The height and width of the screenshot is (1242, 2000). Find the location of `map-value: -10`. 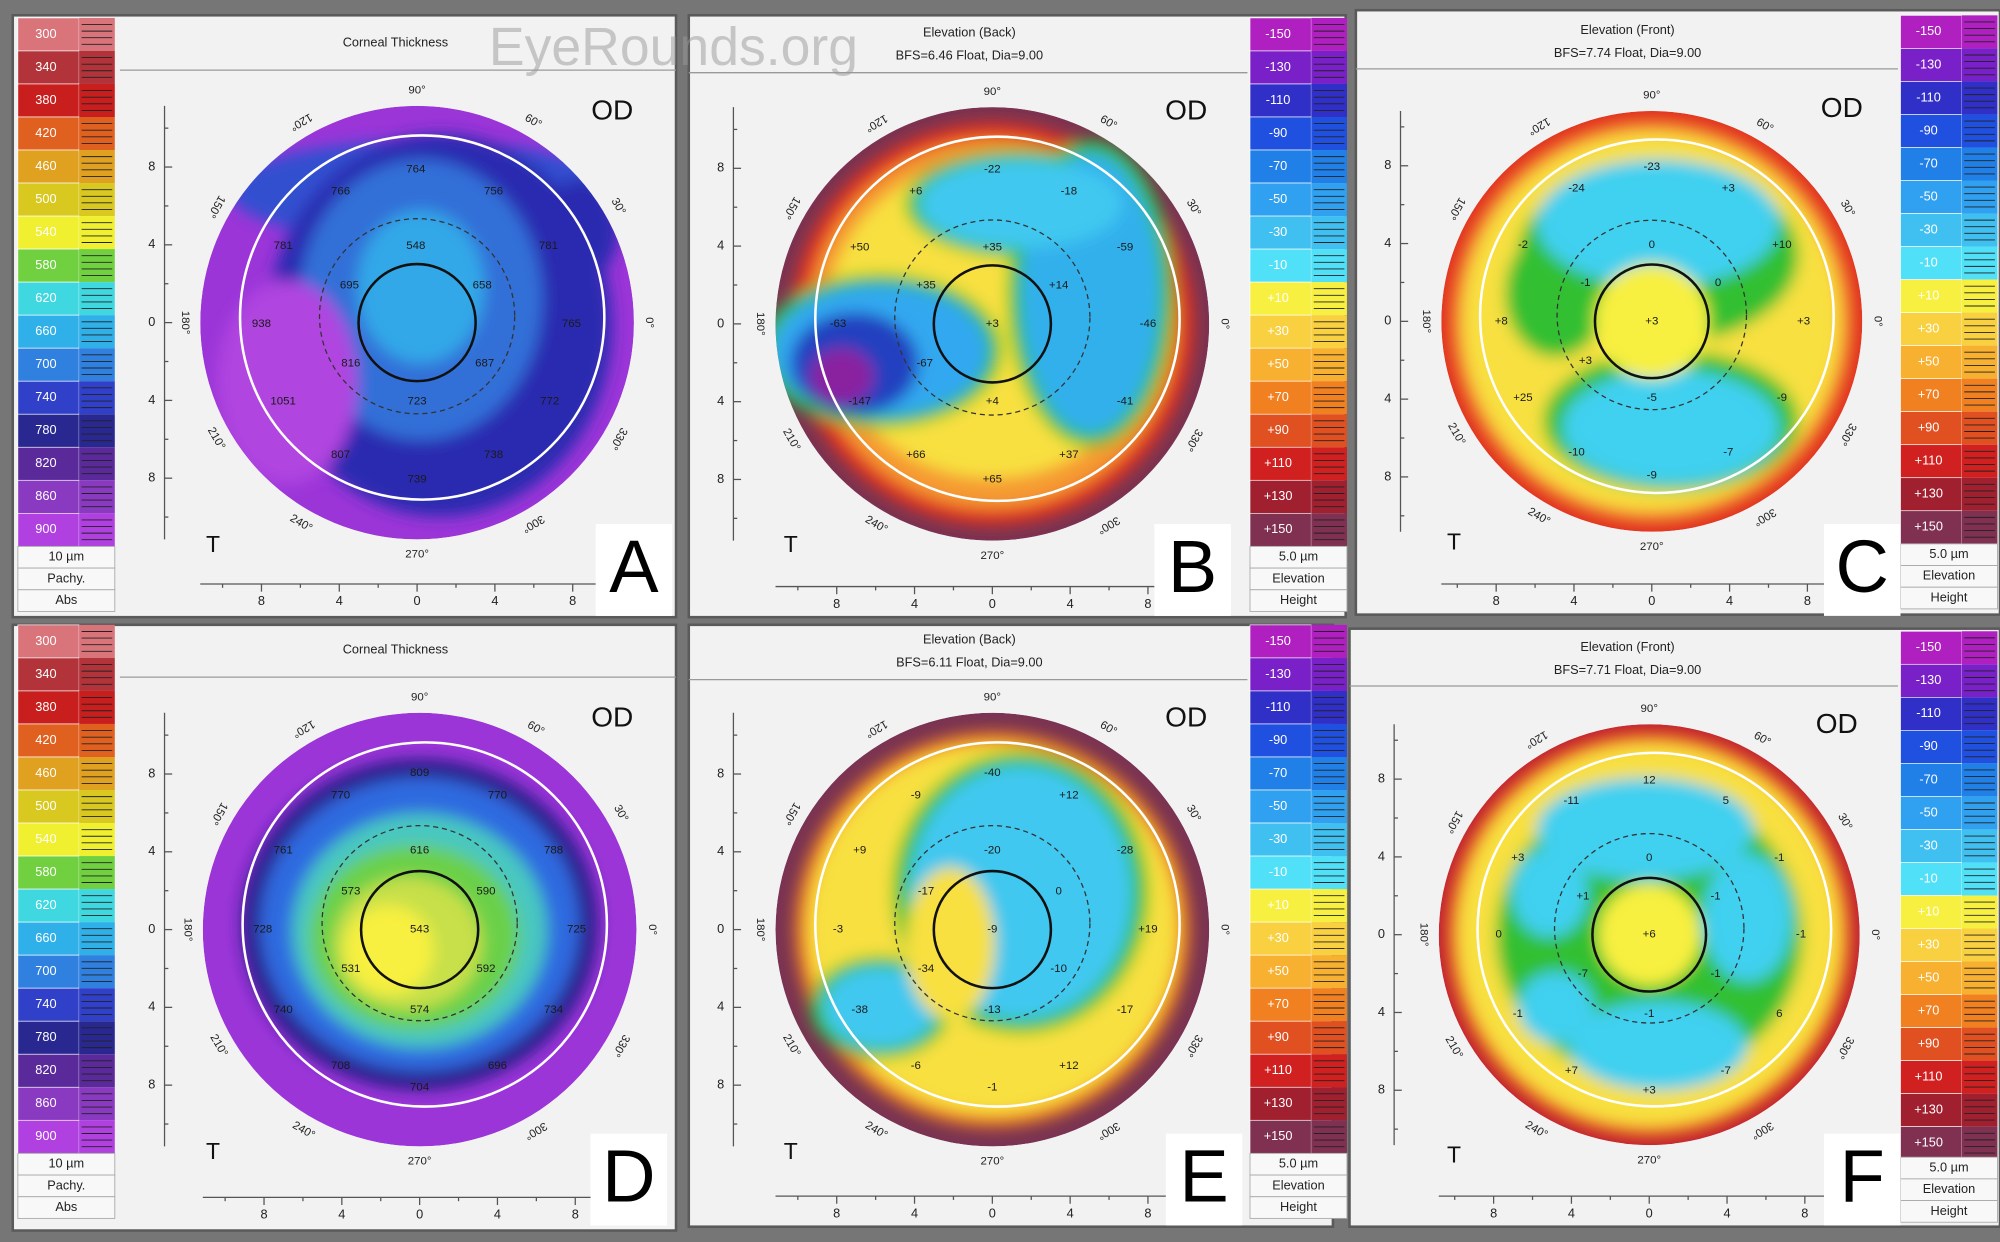

map-value: -10 is located at coordinates (1576, 453).